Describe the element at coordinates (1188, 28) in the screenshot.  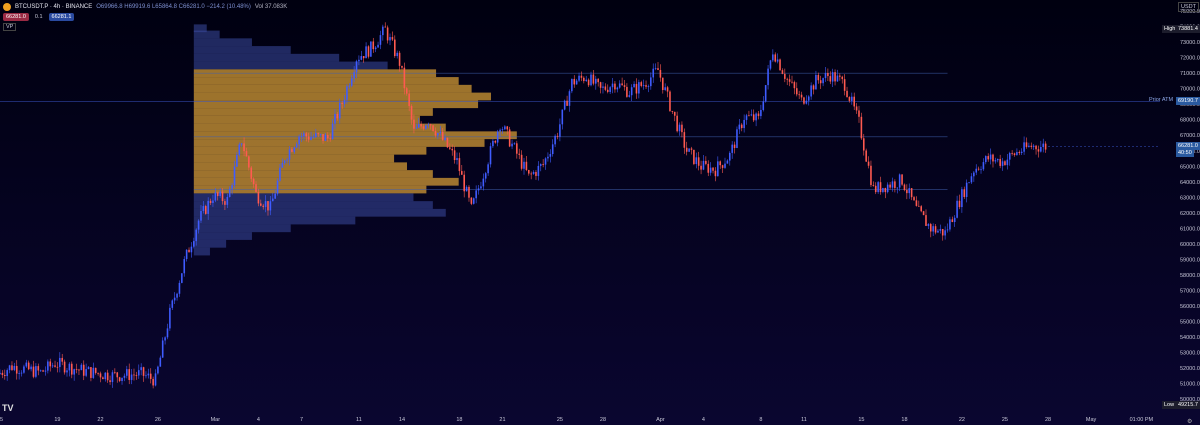
I see `high-tag: 73881.4` at that location.